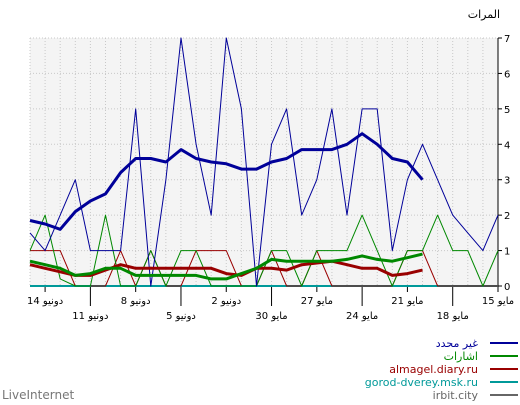 This screenshot has height=405, width=520. Describe the element at coordinates (507, 39) in the screenshot. I see `y-tick-label: 7` at that location.